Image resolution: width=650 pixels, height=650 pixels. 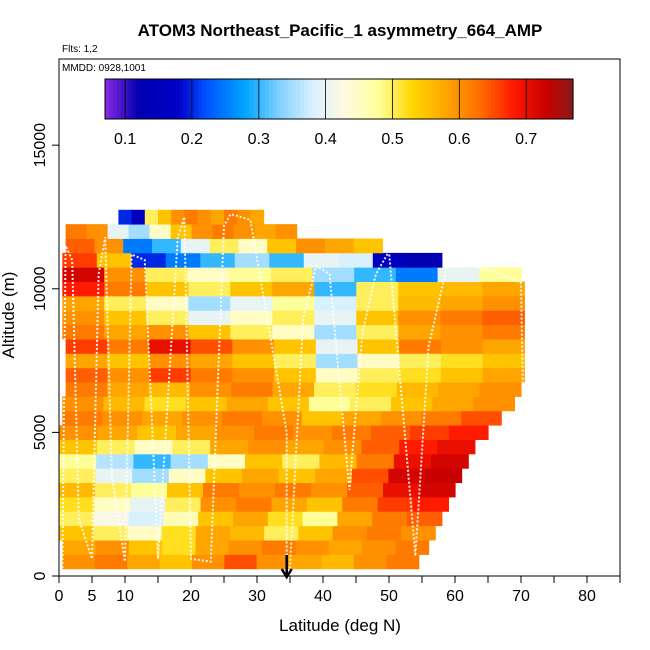 I want to click on x-tick-label: 70, so click(x=521, y=596).